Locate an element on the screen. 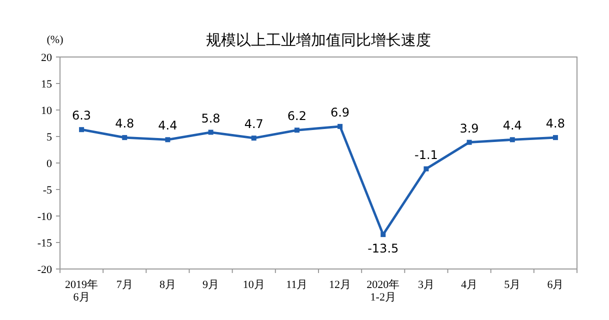  y-tick-label: 15 is located at coordinates (46, 84).